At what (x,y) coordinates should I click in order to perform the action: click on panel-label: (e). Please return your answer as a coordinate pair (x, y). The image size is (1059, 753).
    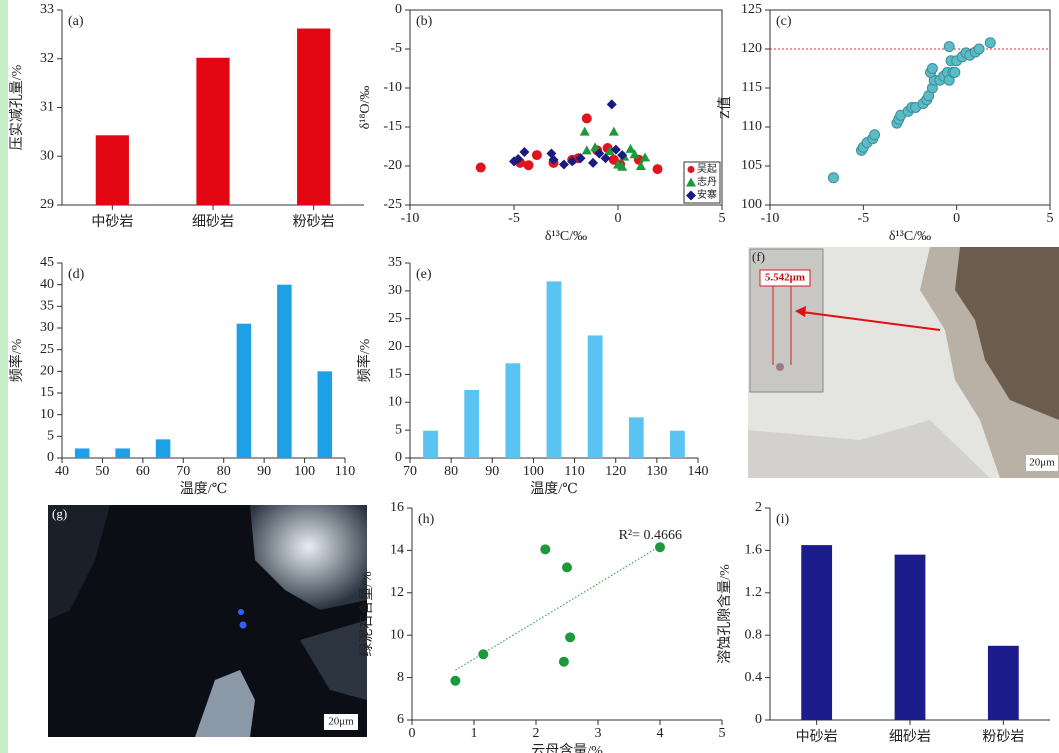
    Looking at the image, I should click on (424, 274).